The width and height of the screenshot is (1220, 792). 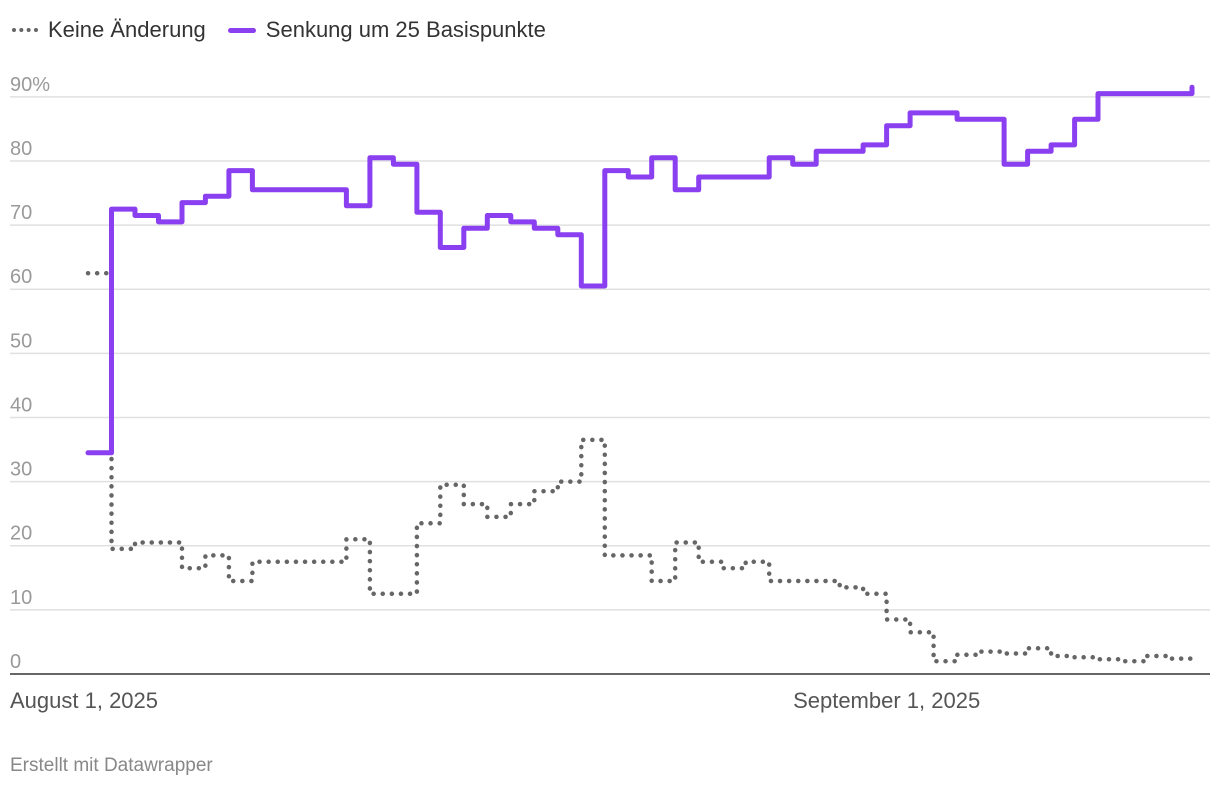 I want to click on legend-item-senkung: Senkung um 25 Basispunkte, so click(x=386, y=30).